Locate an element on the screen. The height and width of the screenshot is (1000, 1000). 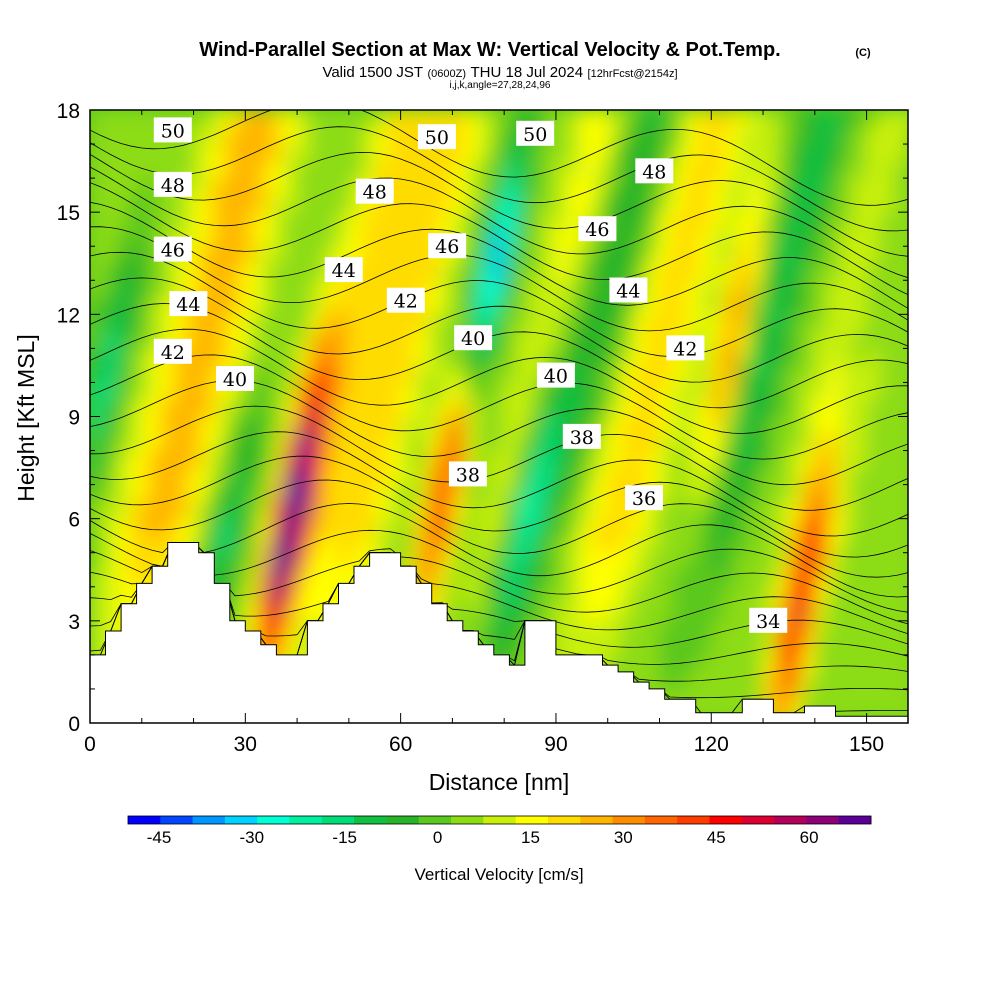
theta-label: 34 is located at coordinates (768, 620).